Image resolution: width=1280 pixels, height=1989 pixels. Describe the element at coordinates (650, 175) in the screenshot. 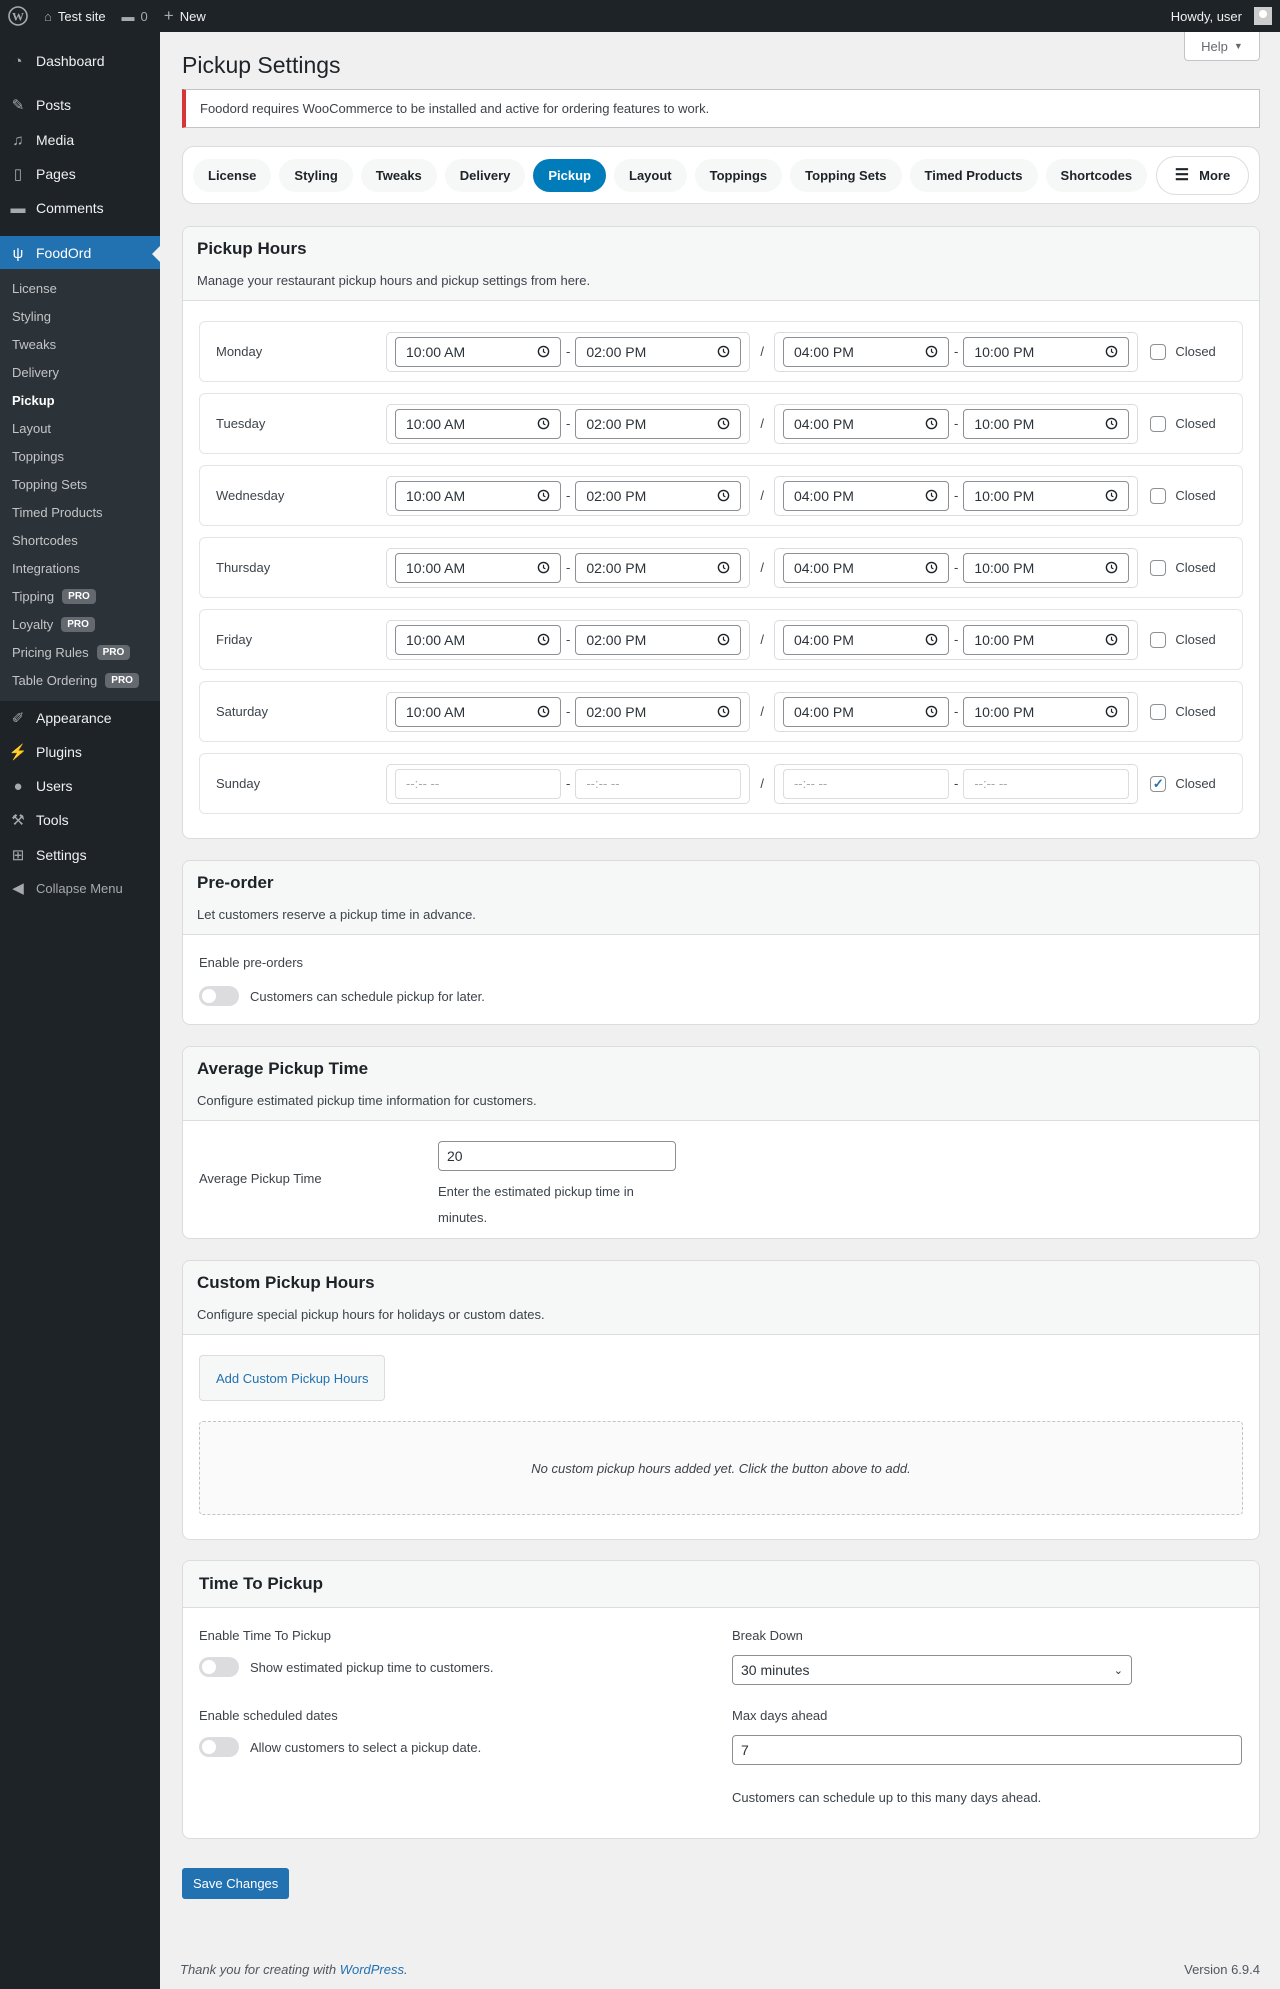

I see `tab-layout: Layout` at that location.